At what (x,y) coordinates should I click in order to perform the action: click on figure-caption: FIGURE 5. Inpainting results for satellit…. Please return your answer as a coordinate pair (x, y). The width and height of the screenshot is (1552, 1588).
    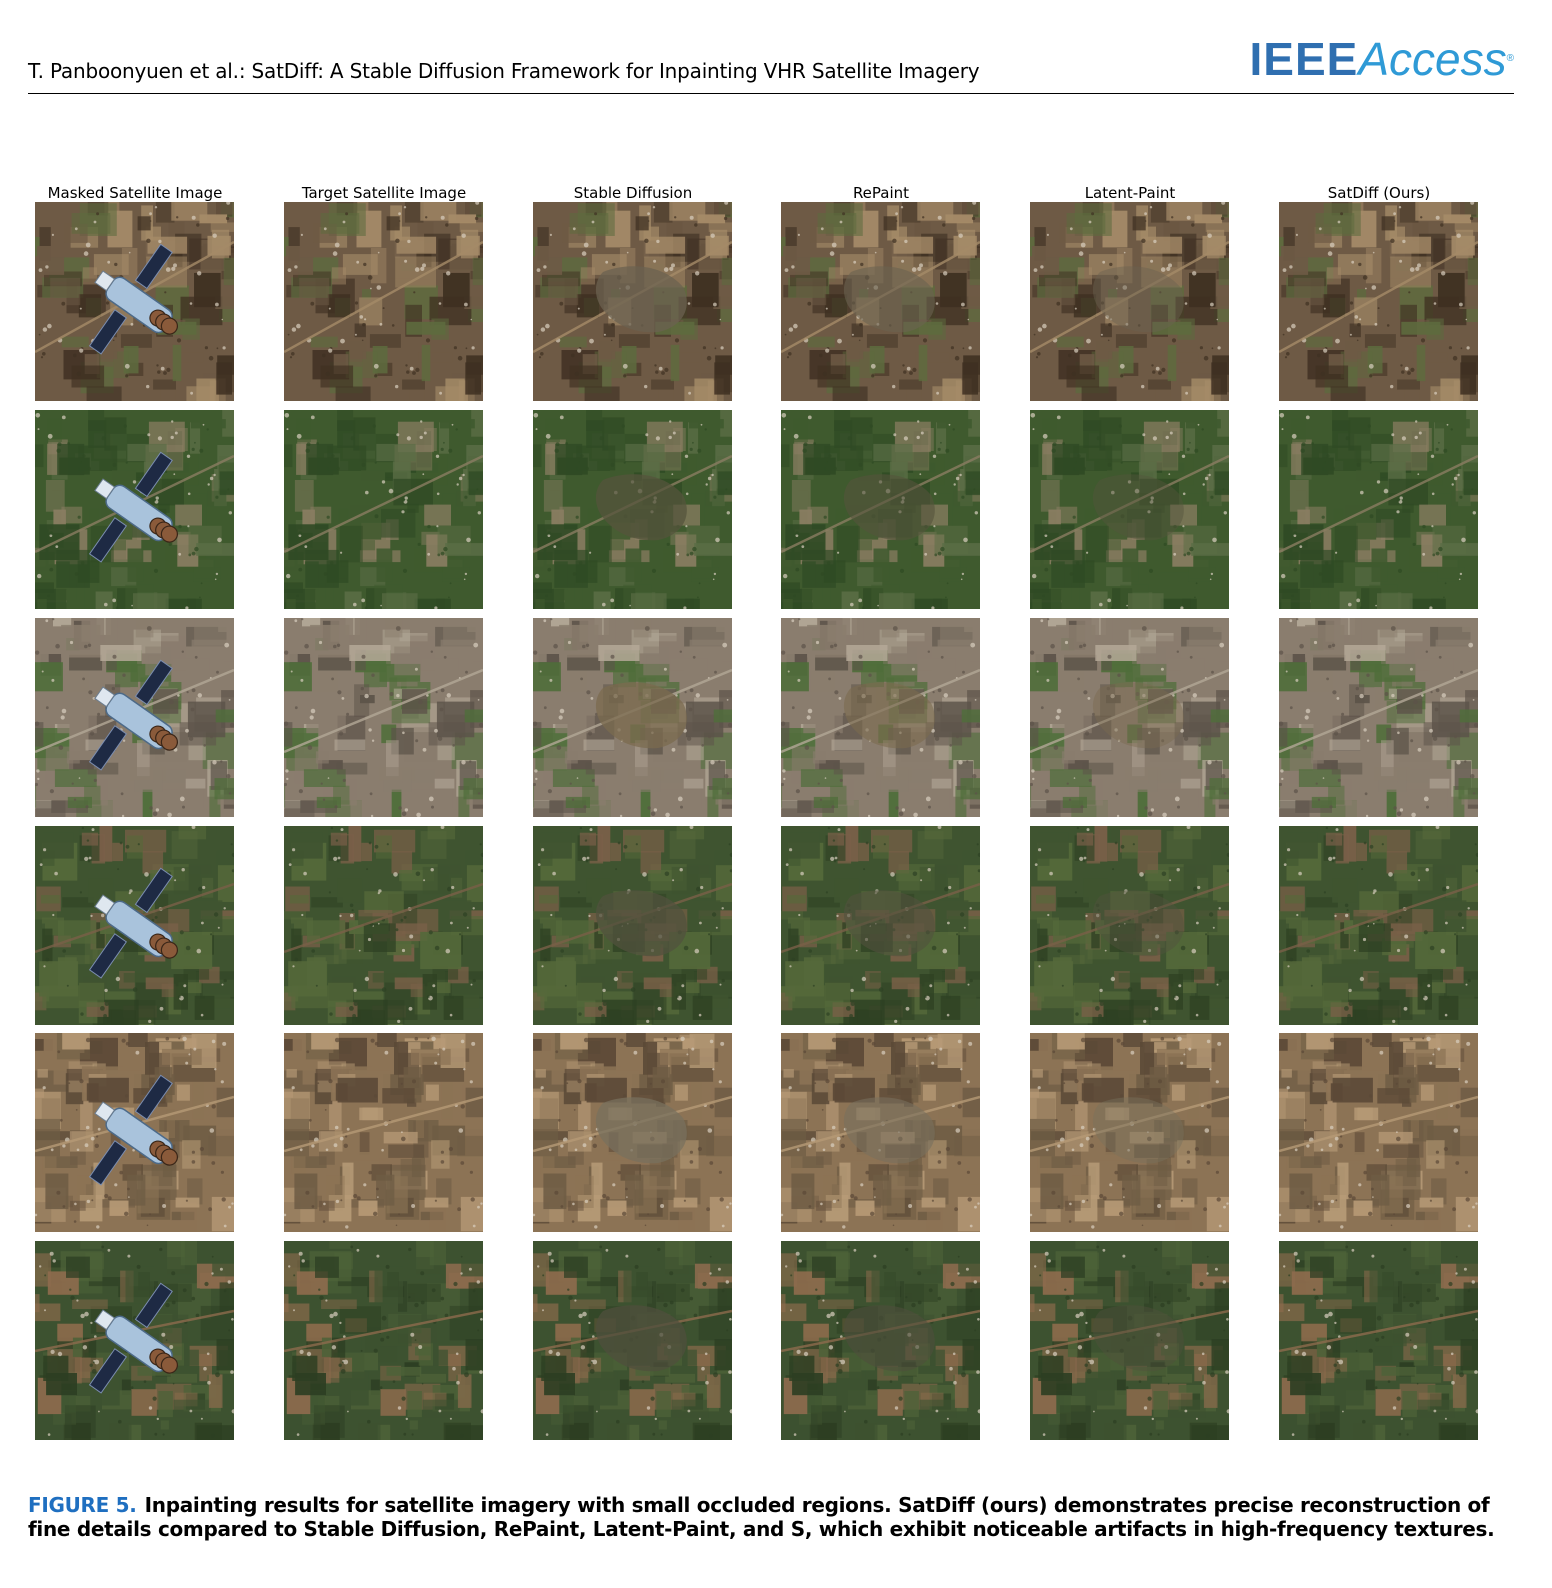
    Looking at the image, I should click on (763, 1517).